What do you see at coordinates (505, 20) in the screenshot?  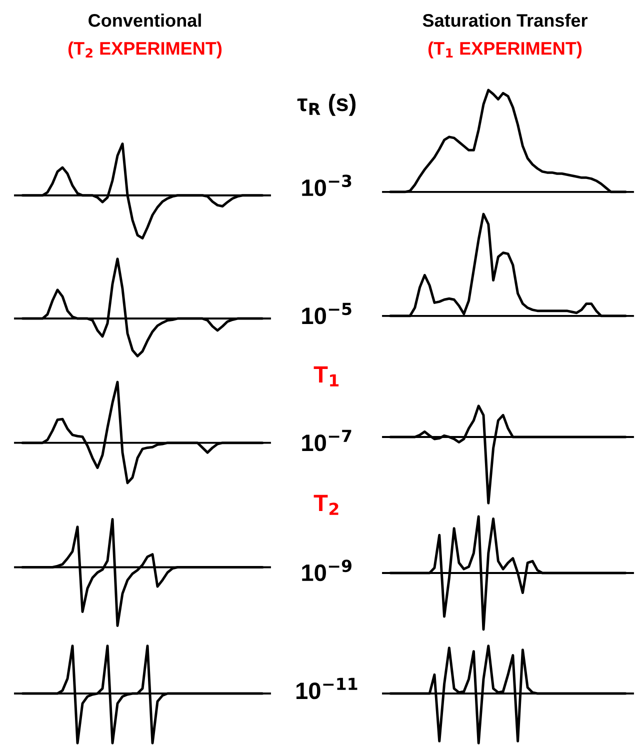 I see `chart-title: Saturation Transfer` at bounding box center [505, 20].